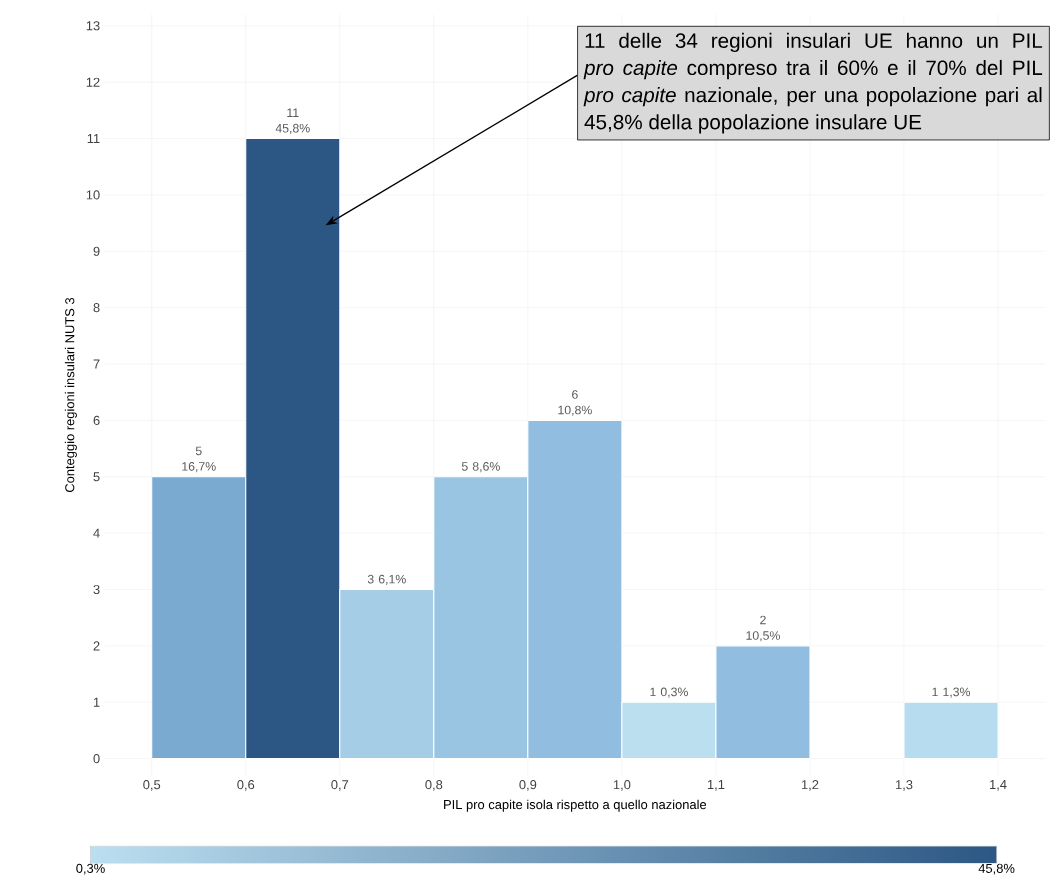 This screenshot has width=1057, height=881. What do you see at coordinates (575, 403) in the screenshot?
I see `data-label: 6 10,8%` at bounding box center [575, 403].